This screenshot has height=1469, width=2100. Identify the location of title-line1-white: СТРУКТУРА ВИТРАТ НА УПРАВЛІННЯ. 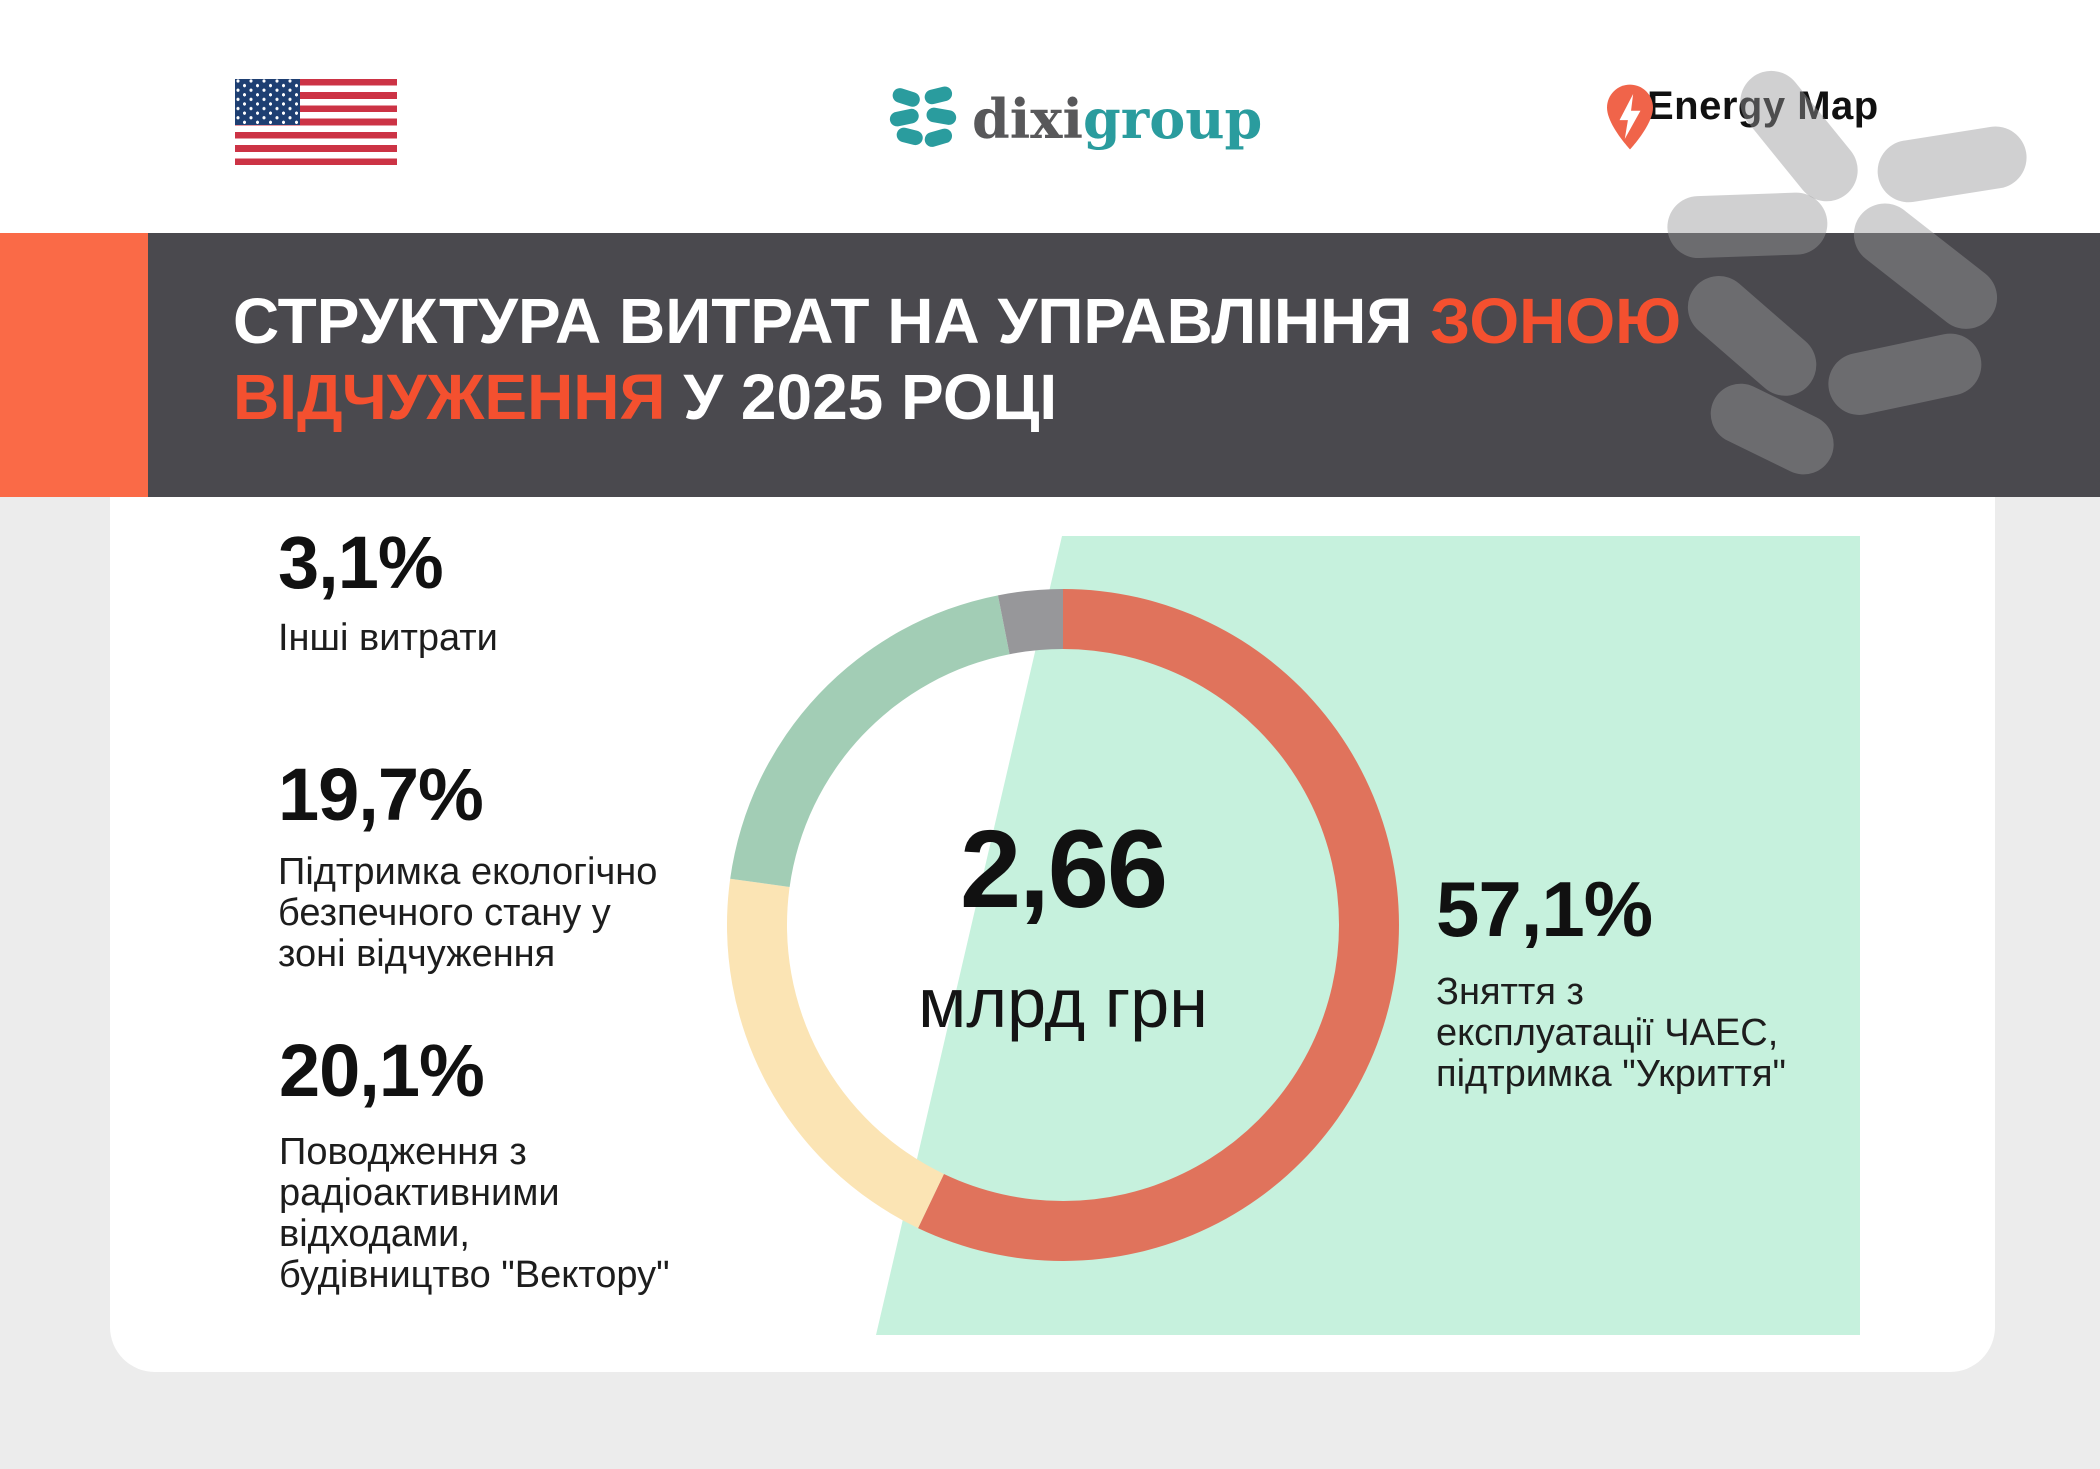
(832, 321).